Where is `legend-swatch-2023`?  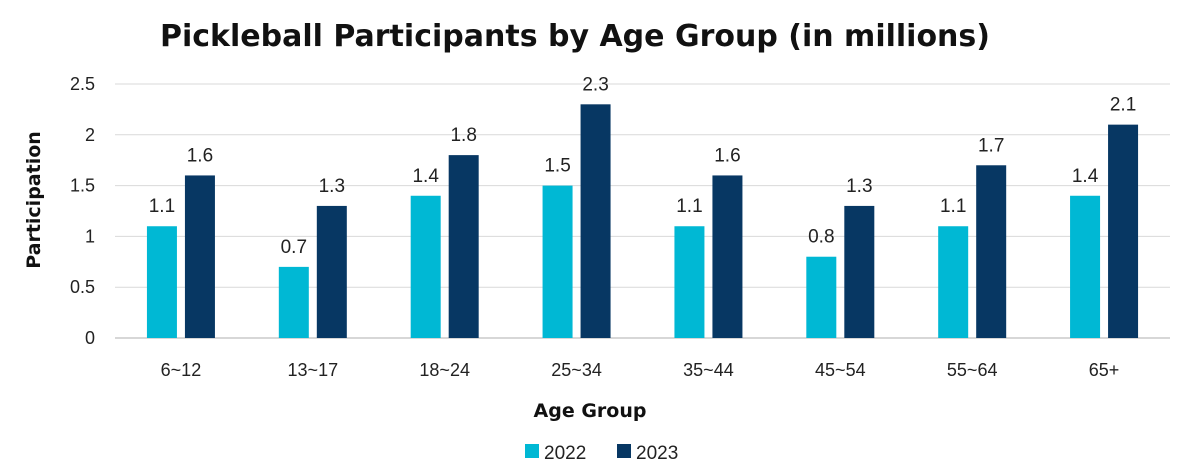 legend-swatch-2023 is located at coordinates (624, 451).